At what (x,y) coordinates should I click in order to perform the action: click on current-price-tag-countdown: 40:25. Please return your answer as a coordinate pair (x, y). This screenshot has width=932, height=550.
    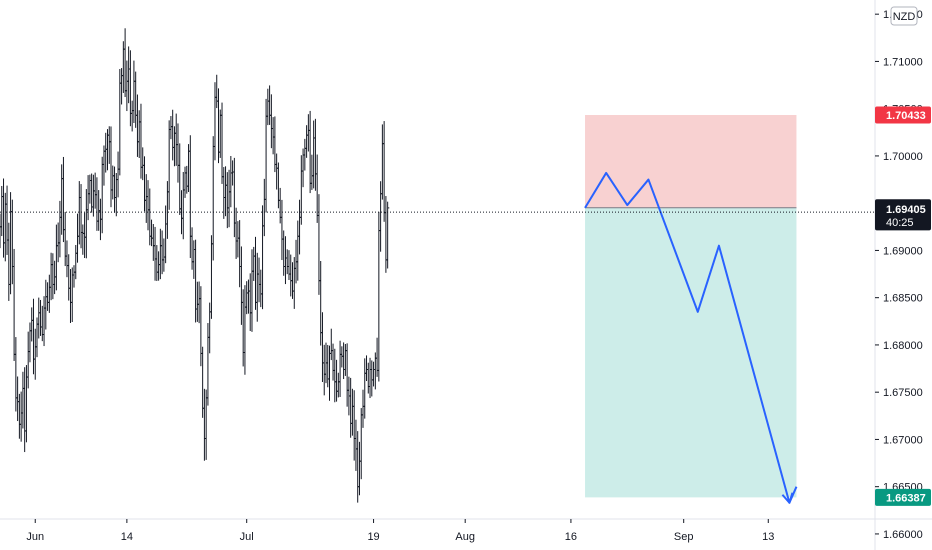
    Looking at the image, I should click on (900, 223).